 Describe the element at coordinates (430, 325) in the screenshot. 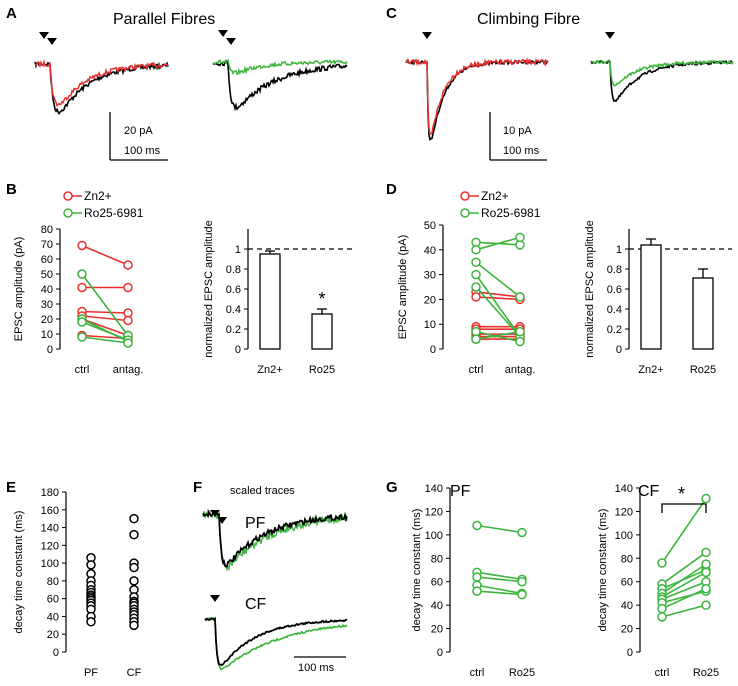

I see `y-tick-label: 10` at that location.